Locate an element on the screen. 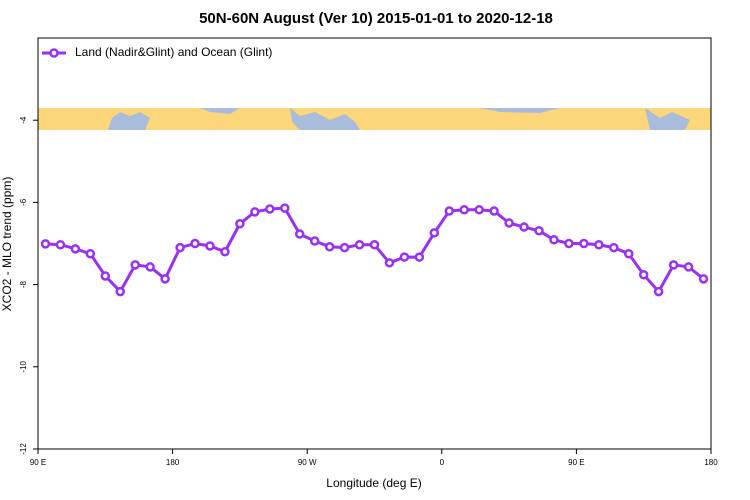 The width and height of the screenshot is (750, 500). x-tick-label: 0 is located at coordinates (442, 462).